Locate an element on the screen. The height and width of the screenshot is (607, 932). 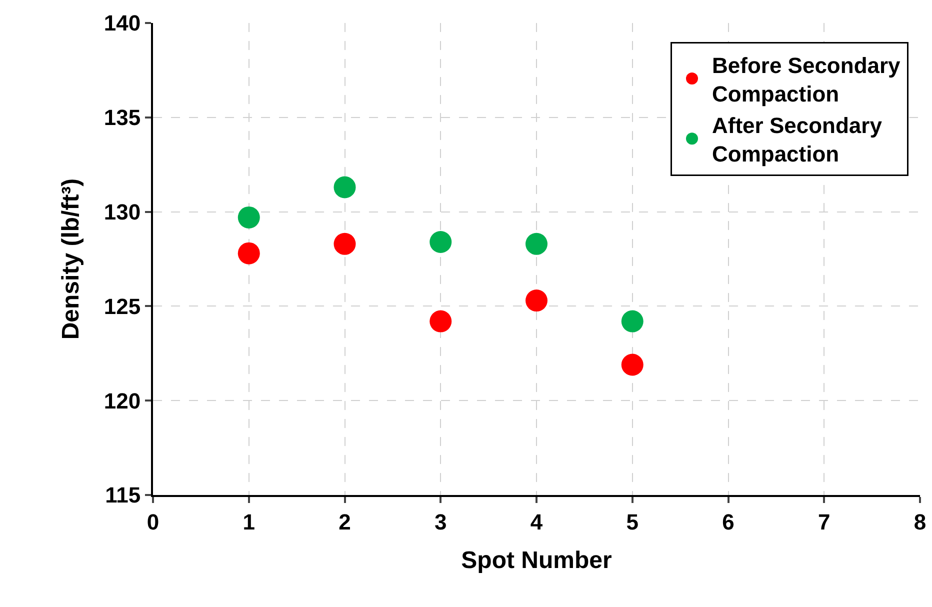
y-tick-label: 120 is located at coordinates (122, 401).